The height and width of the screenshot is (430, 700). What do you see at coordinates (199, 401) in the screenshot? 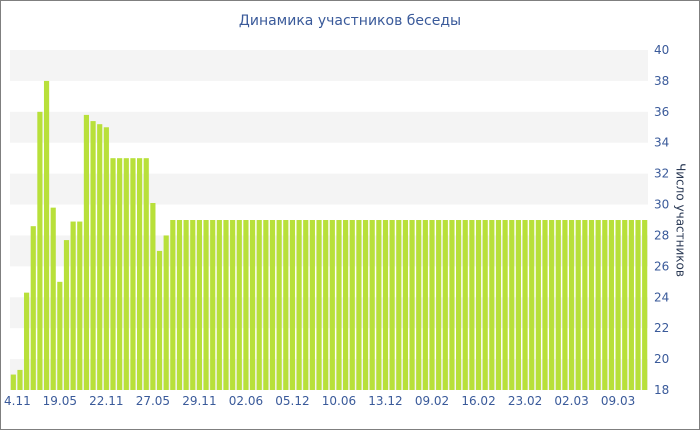
I see `x-tick-label: 29.11` at bounding box center [199, 401].